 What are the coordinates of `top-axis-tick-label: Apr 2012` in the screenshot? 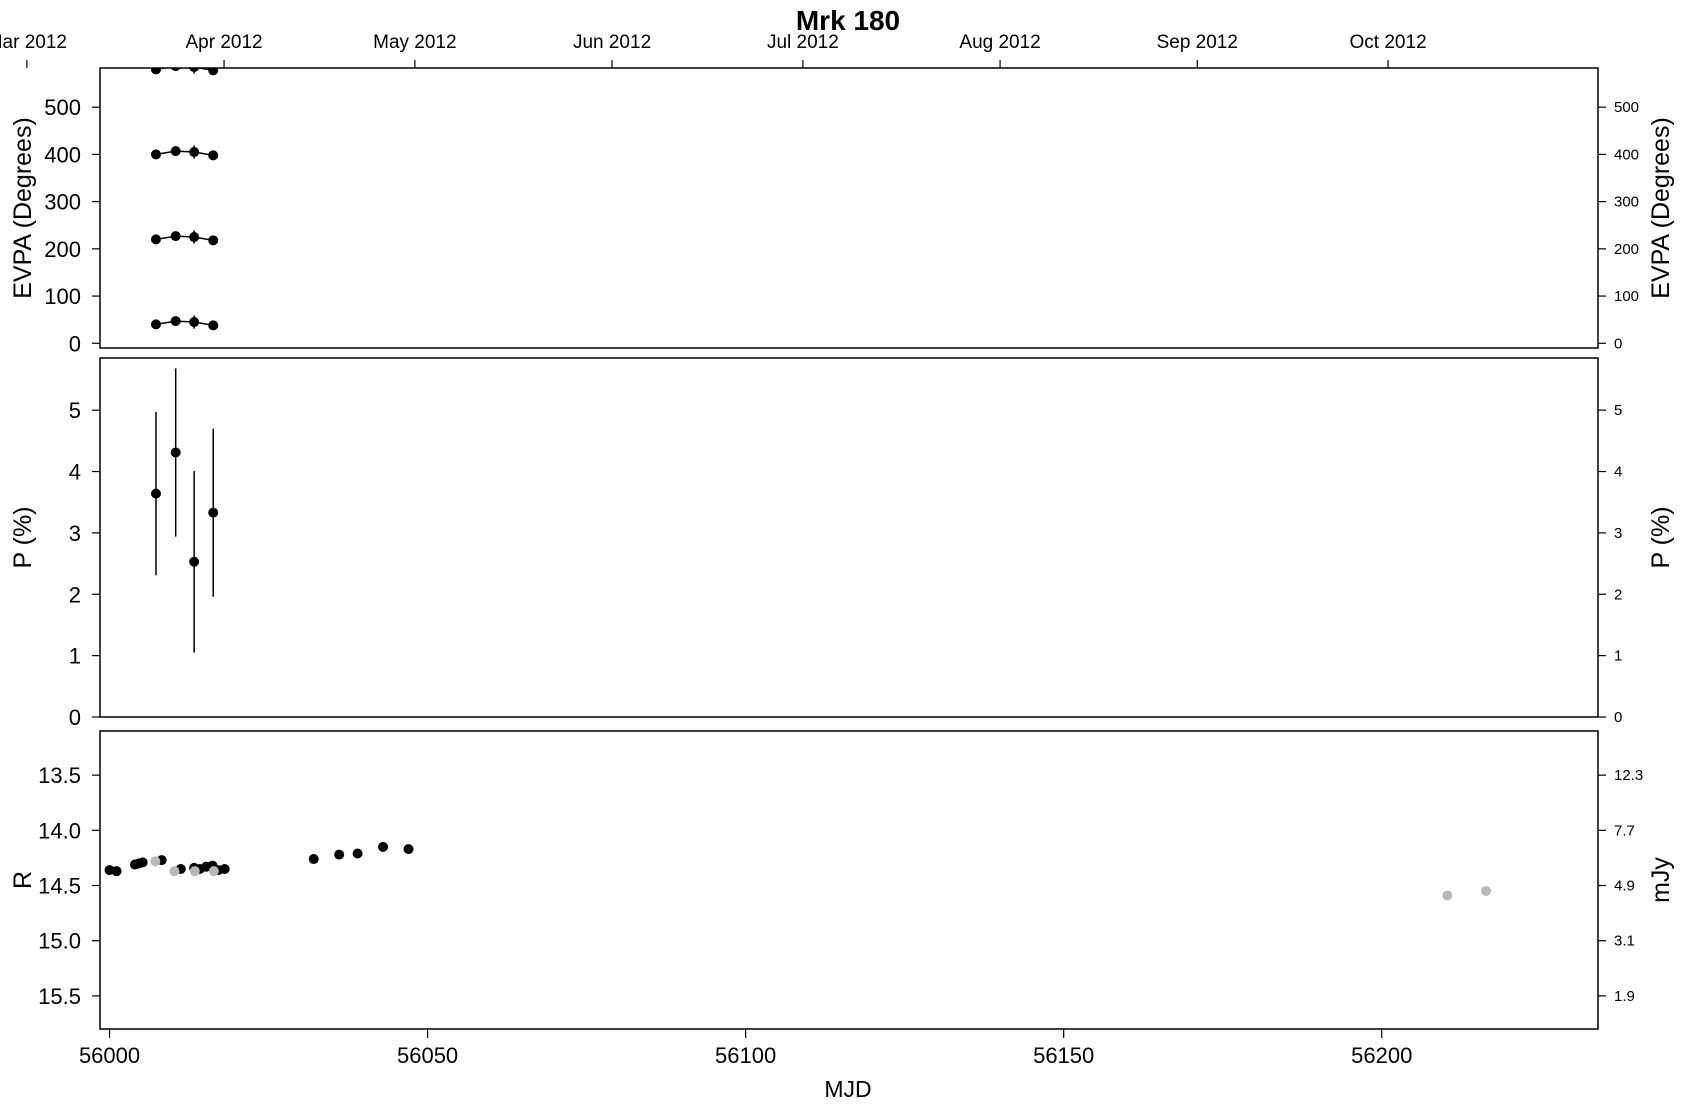 It's located at (223, 42).